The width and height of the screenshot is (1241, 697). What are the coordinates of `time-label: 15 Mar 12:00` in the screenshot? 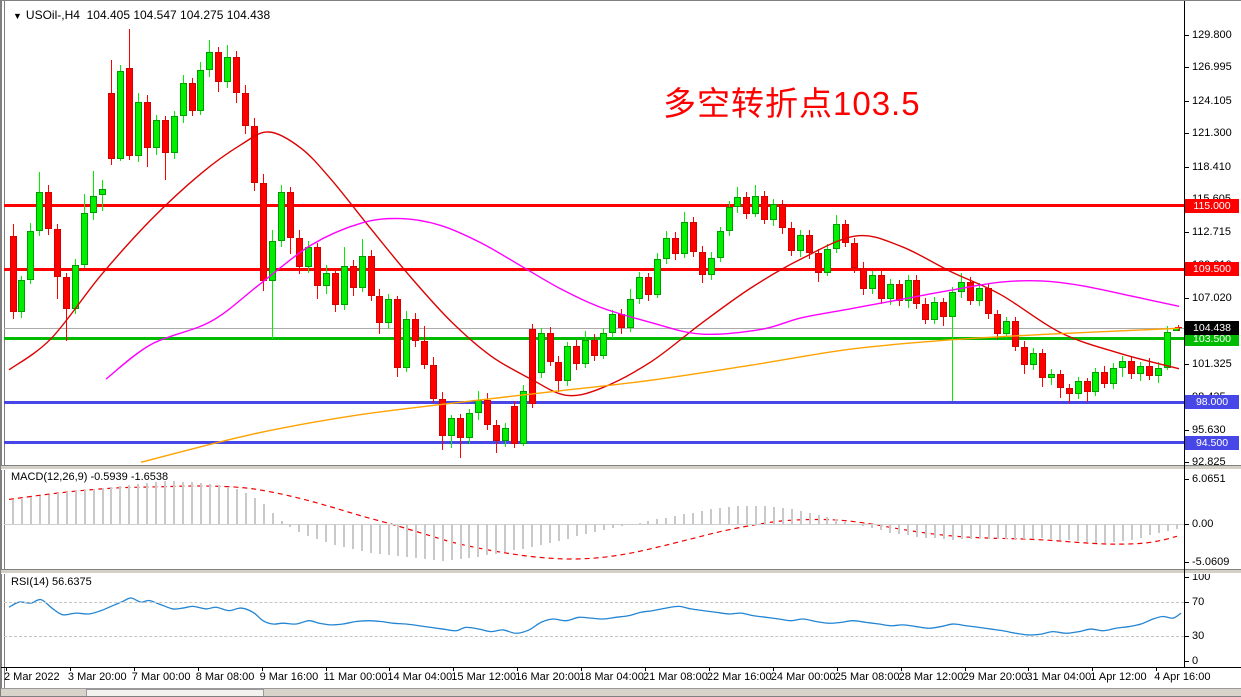 It's located at (484, 677).